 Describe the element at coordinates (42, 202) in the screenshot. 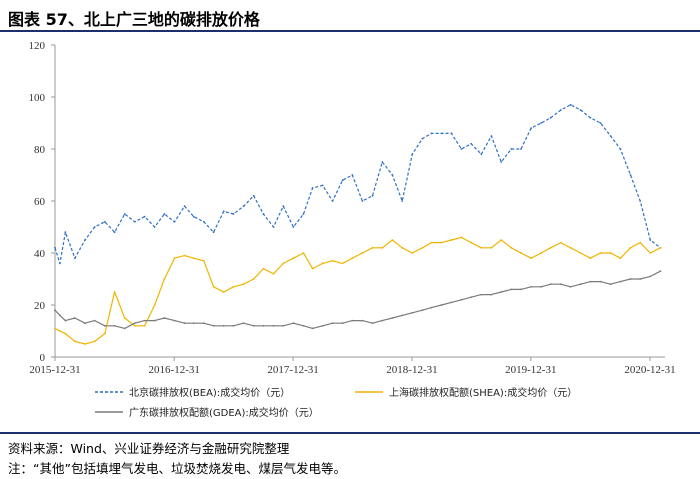

I see `y-axis-ticks: 0 20 40 60 80 100 120` at that location.